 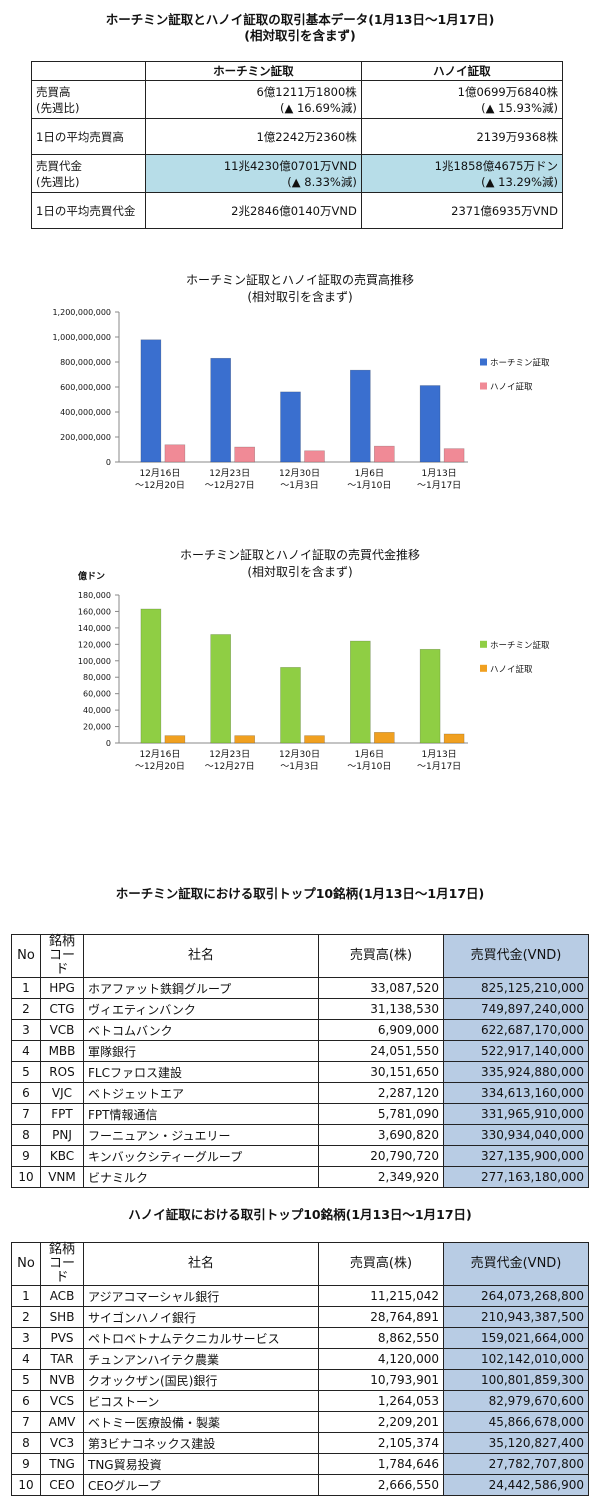 I want to click on summary-label: 売買高 (先週比), so click(x=88, y=99).